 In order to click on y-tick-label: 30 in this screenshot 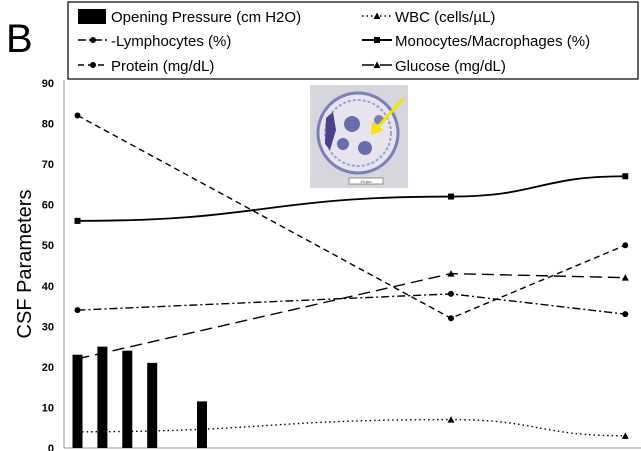, I will do `click(48, 327)`.